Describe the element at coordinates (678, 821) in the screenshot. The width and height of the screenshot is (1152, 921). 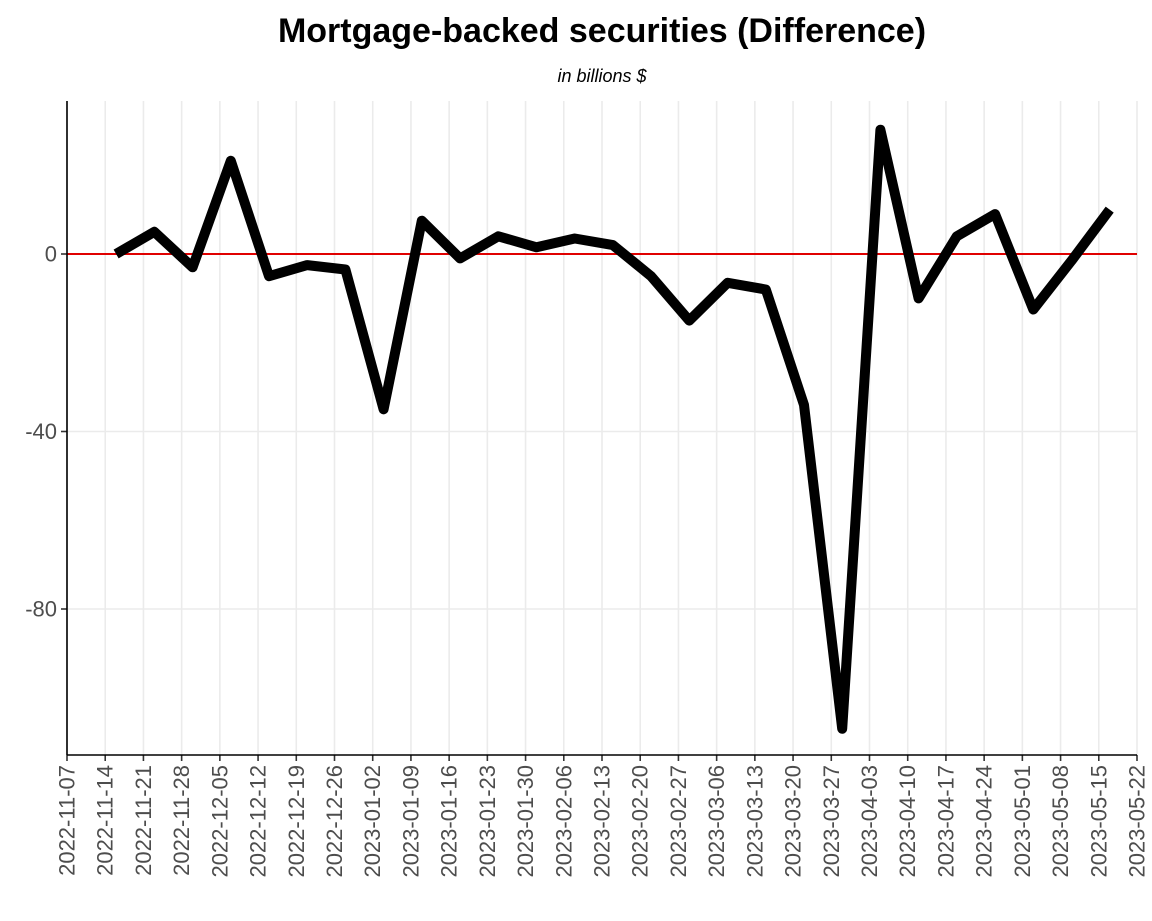
I see `x-tick-label: 2023-02-27` at that location.